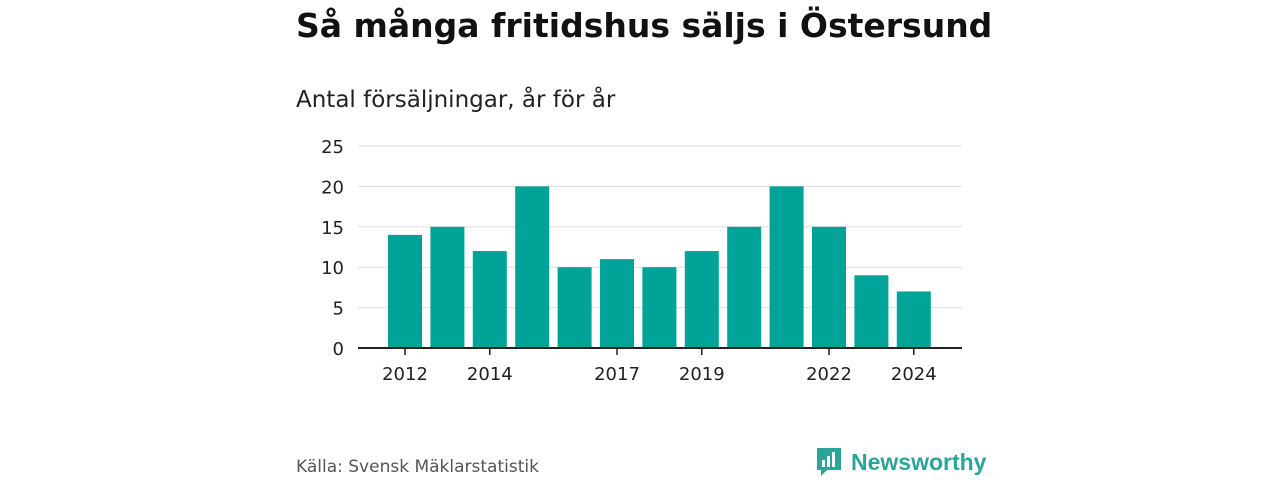  I want to click on brand-logo: Newsworthy, so click(900, 462).